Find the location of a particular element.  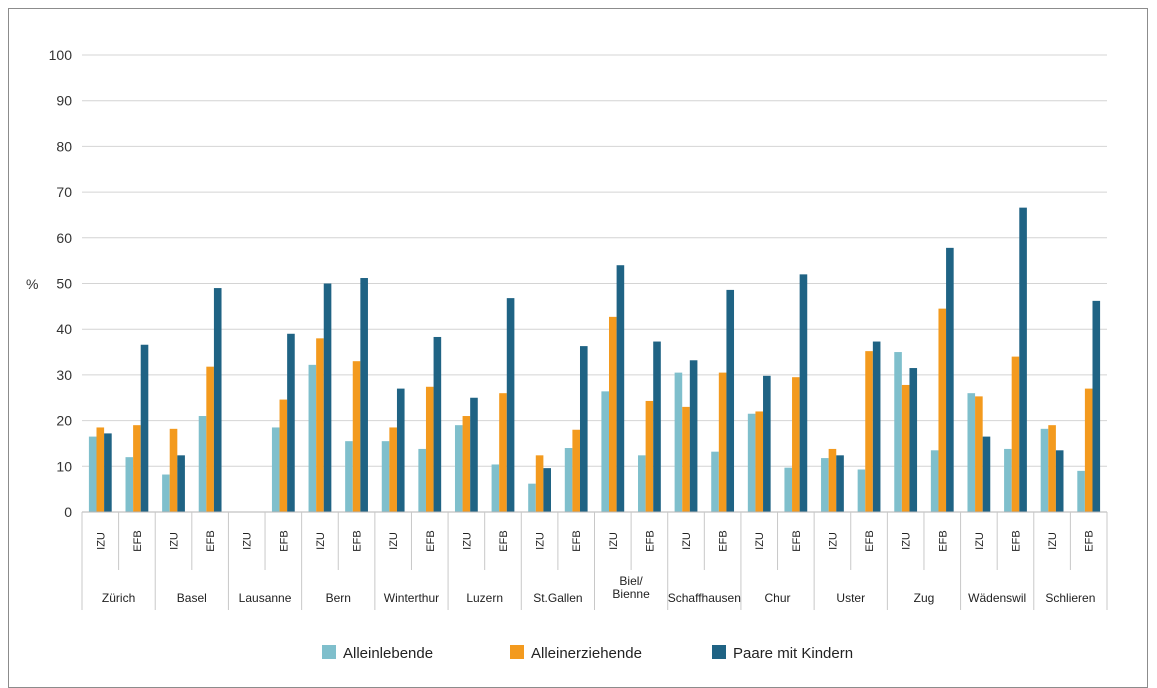

y-tick-label: 40 is located at coordinates (64, 329).